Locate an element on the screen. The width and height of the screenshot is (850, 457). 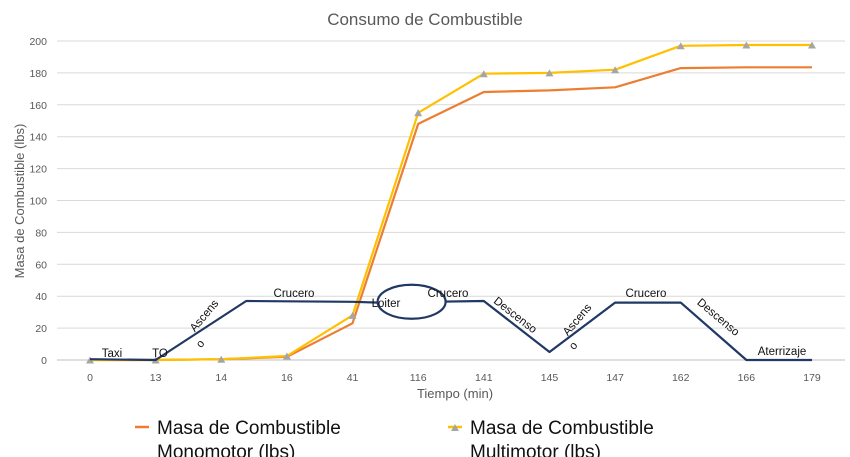
mission-profile is located at coordinates (450, 322).